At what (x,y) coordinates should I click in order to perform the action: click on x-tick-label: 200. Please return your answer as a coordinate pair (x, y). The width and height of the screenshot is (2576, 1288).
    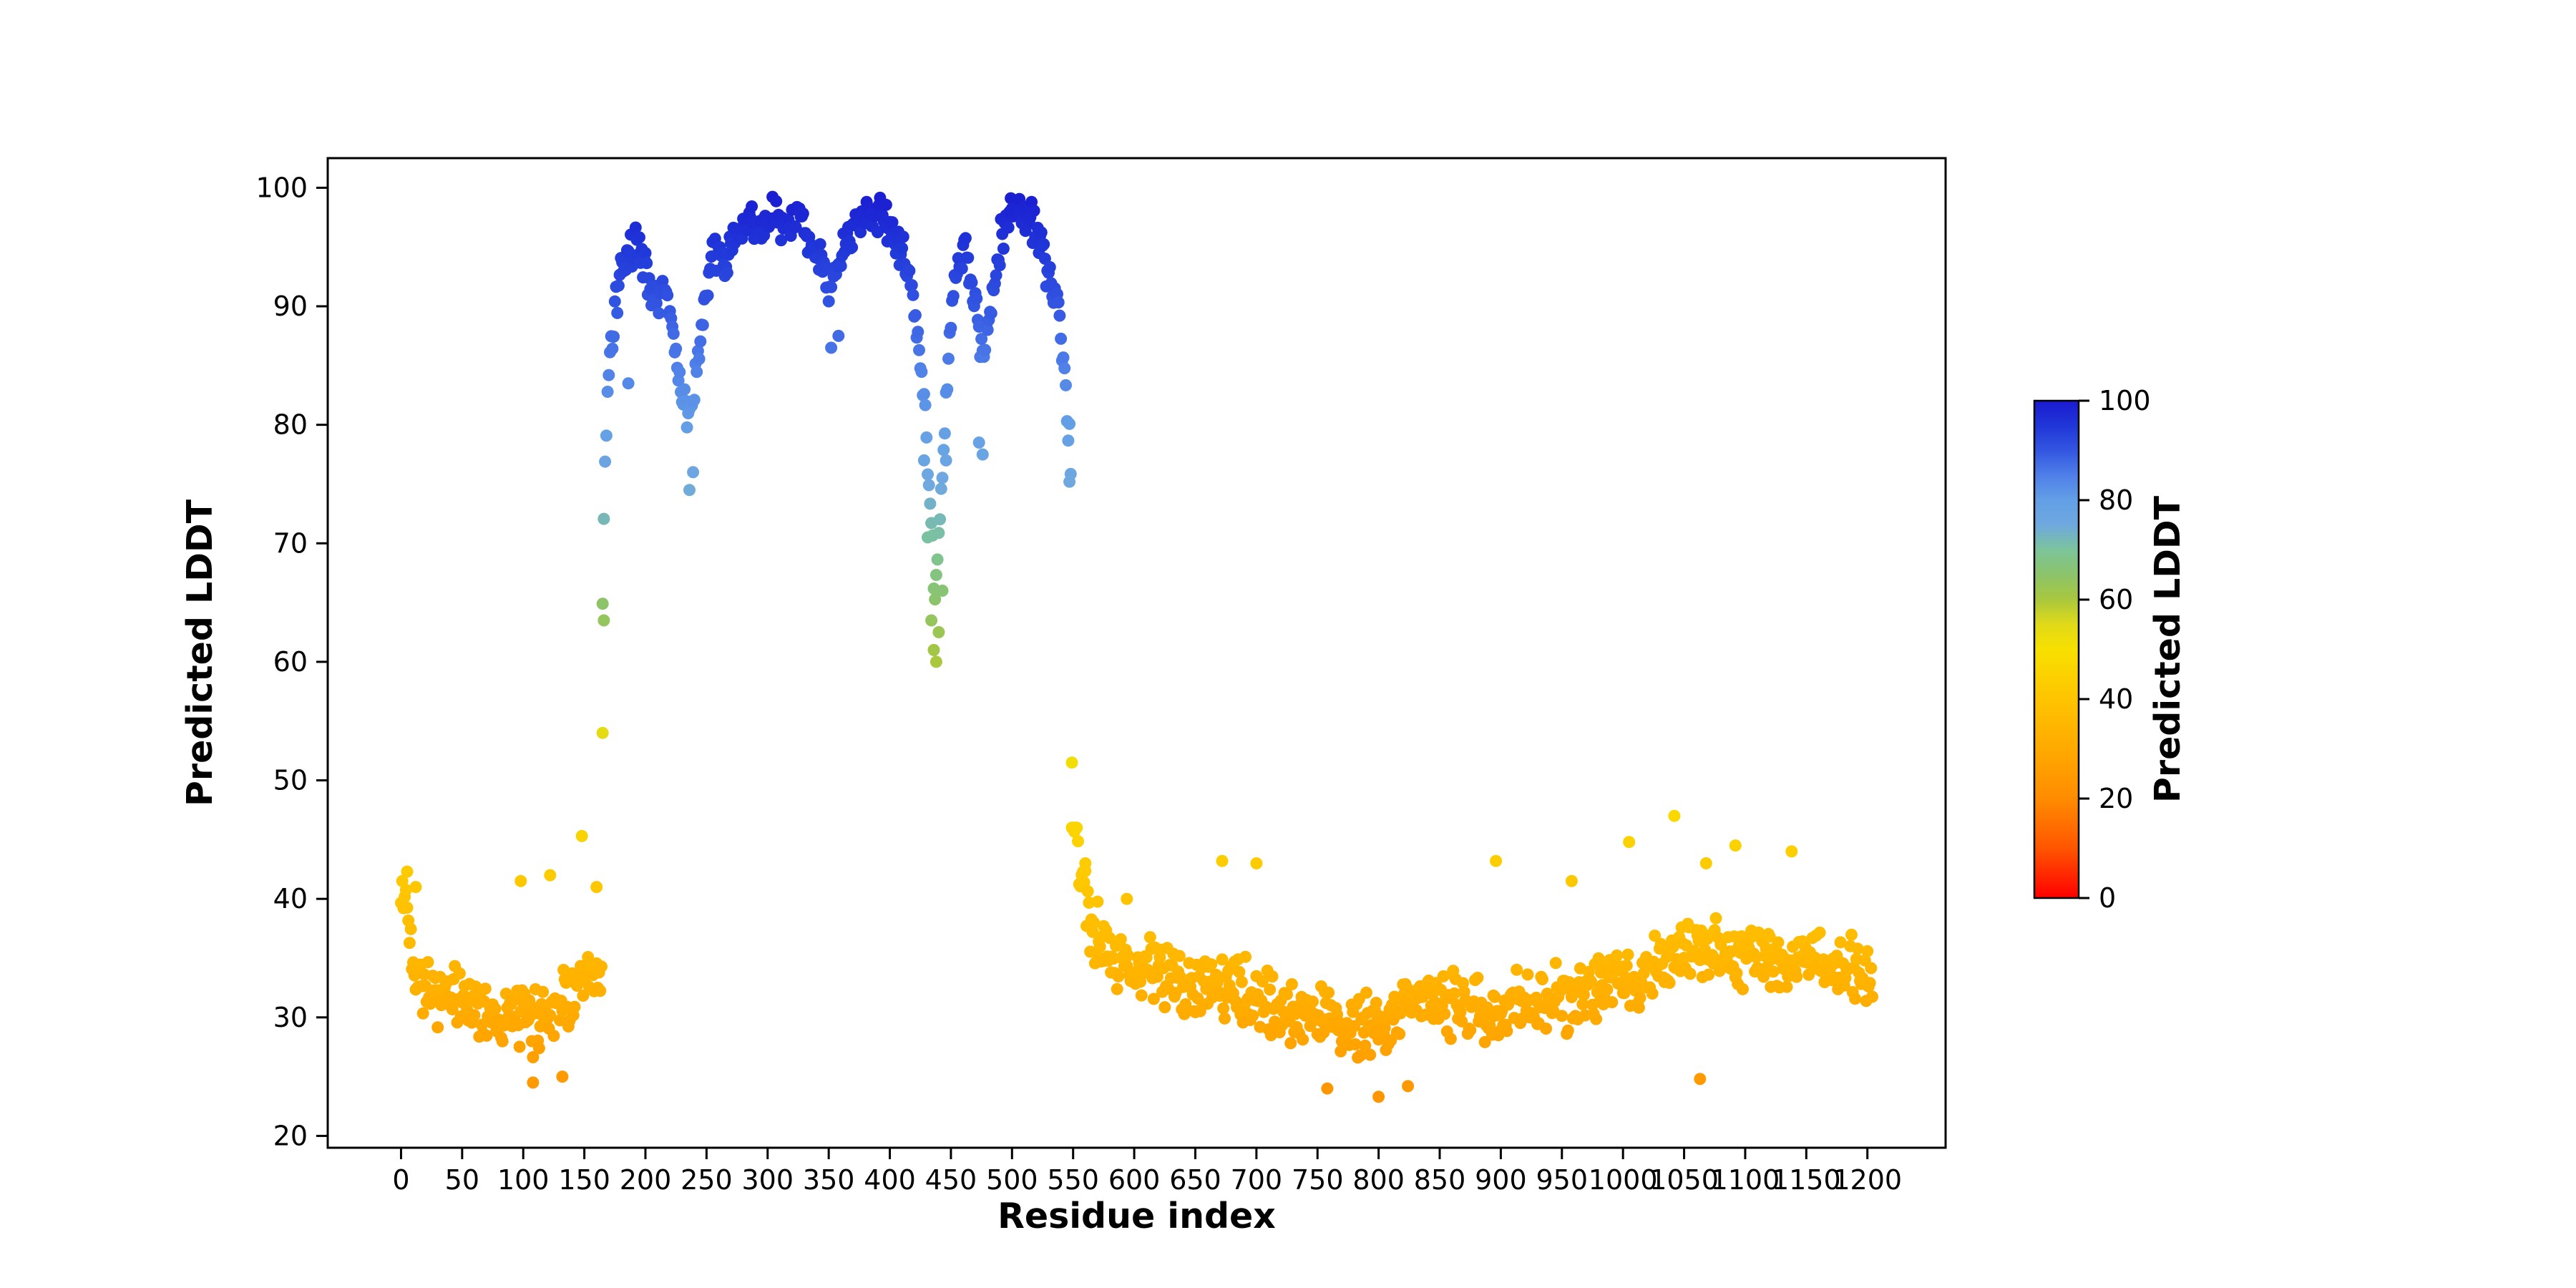
    Looking at the image, I should click on (646, 1180).